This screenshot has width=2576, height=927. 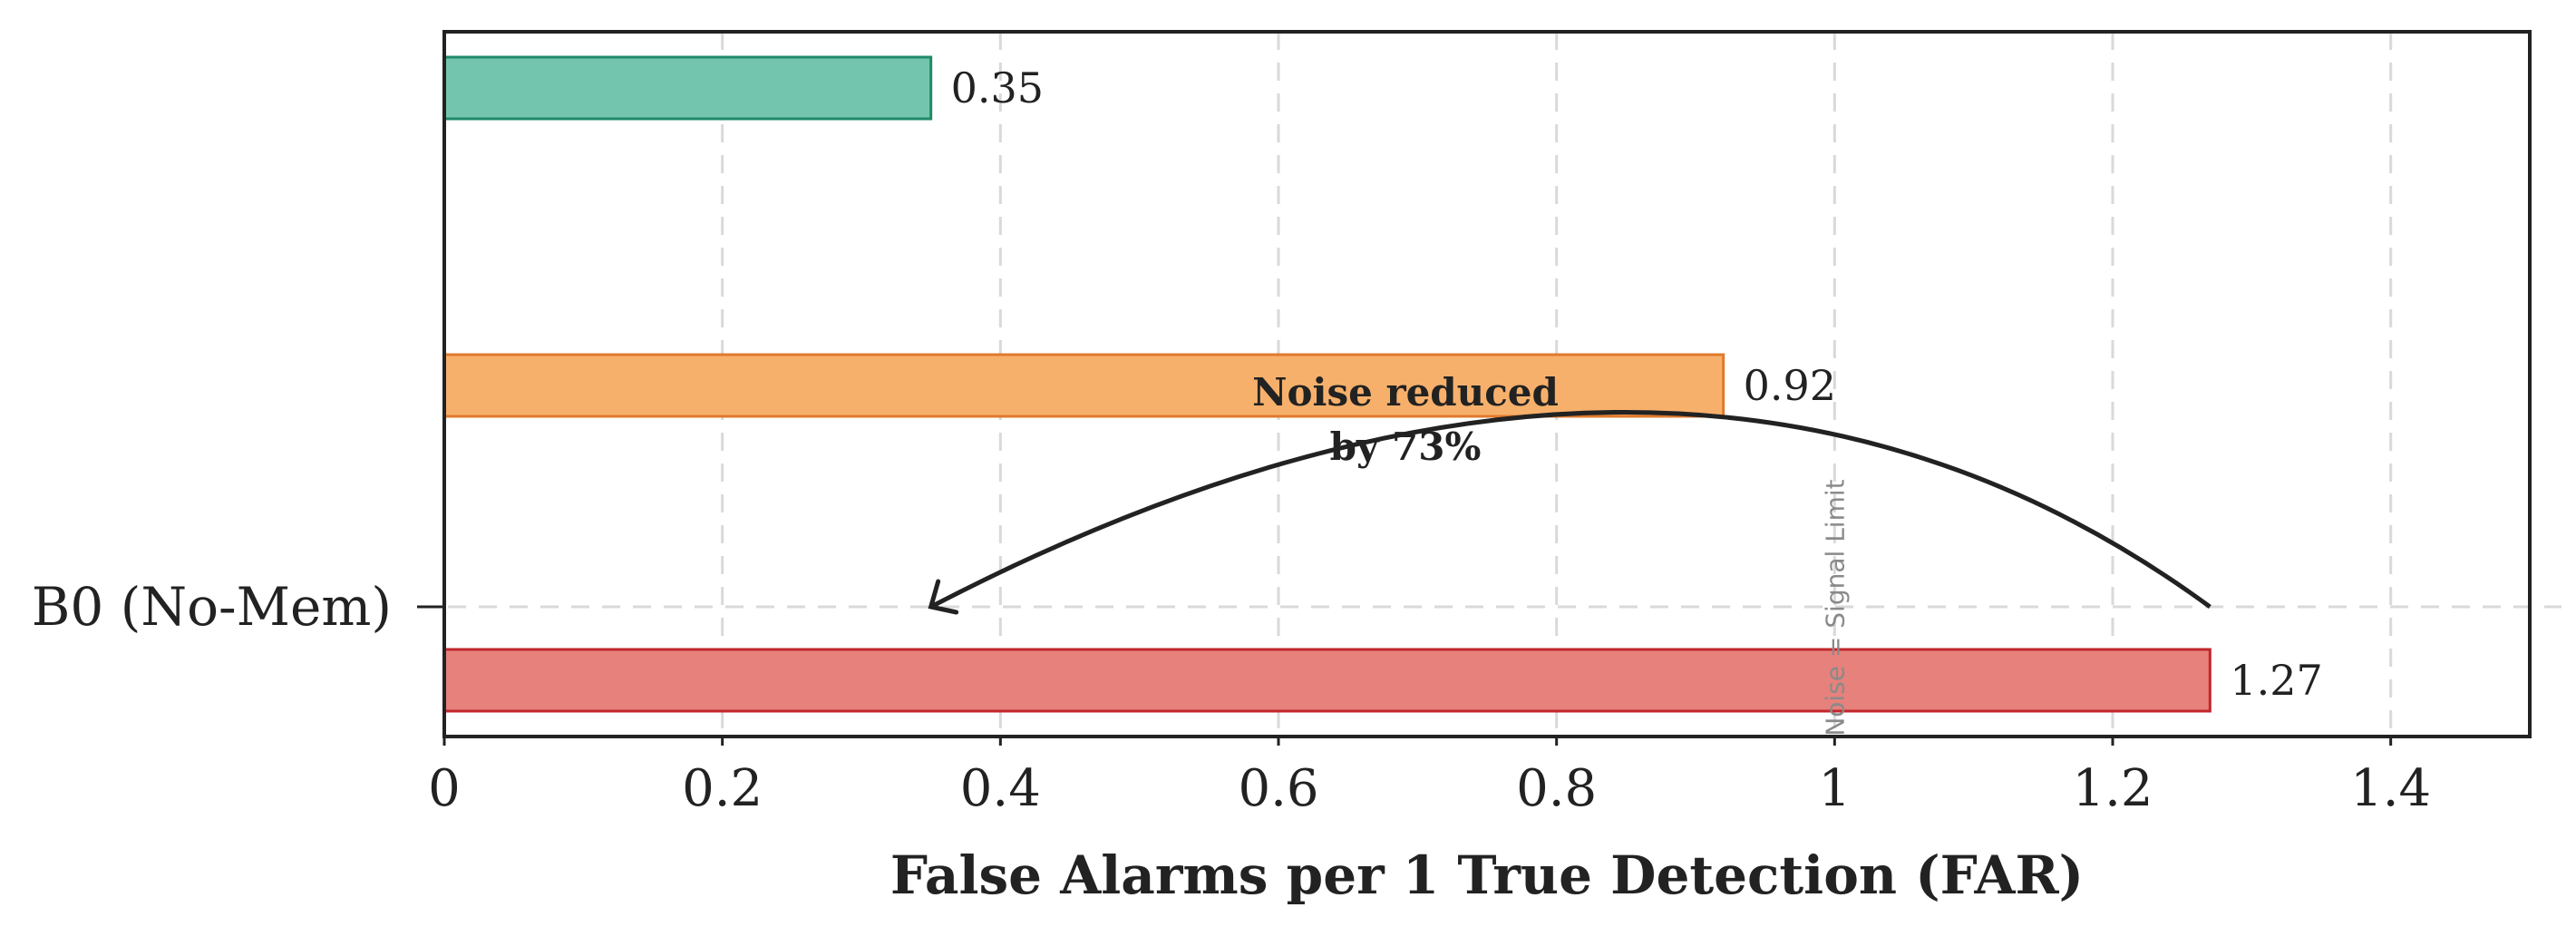 I want to click on annotation-arrow, so click(x=1570, y=510).